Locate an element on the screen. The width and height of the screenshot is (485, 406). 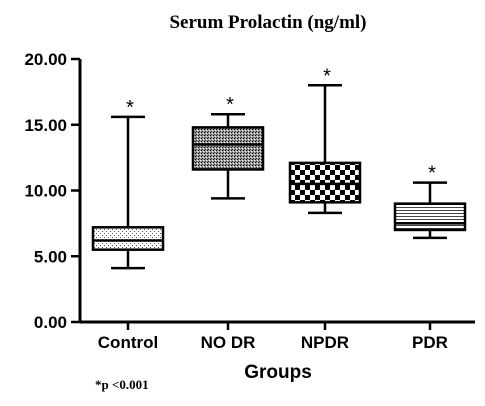
x-tick-label: NO DR is located at coordinates (228, 342).